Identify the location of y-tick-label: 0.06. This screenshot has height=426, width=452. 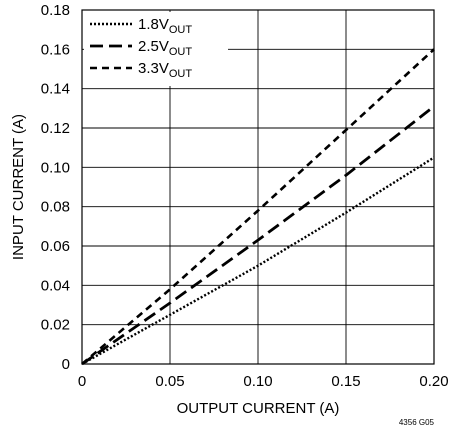
(55, 246).